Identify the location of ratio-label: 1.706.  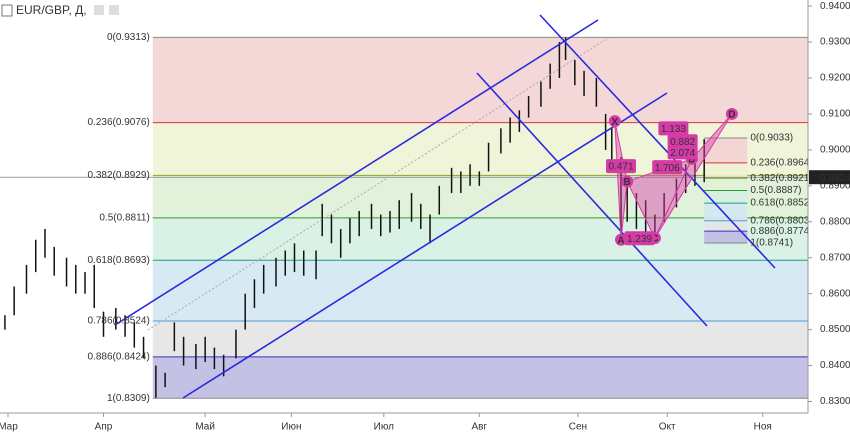
(667, 168).